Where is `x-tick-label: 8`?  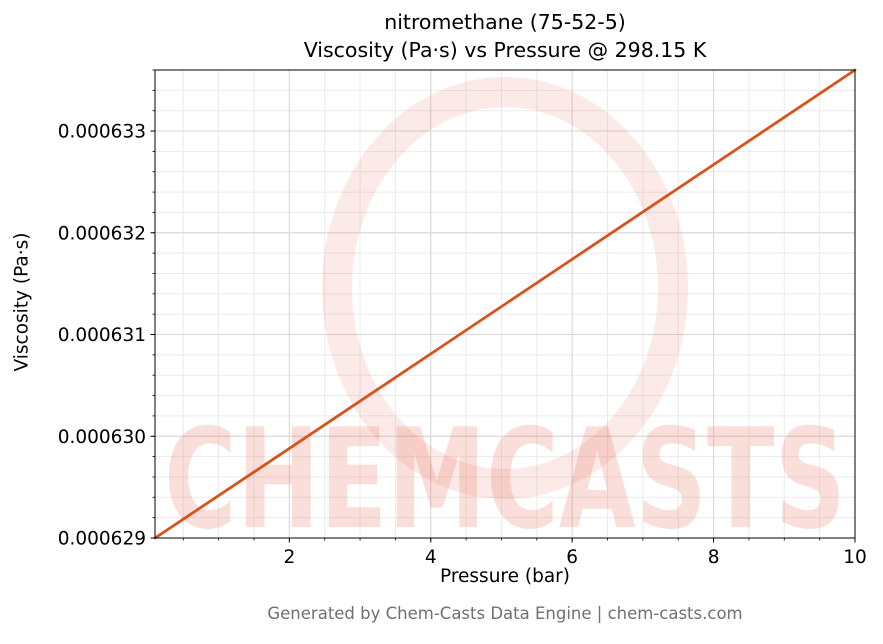
x-tick-label: 8 is located at coordinates (714, 557).